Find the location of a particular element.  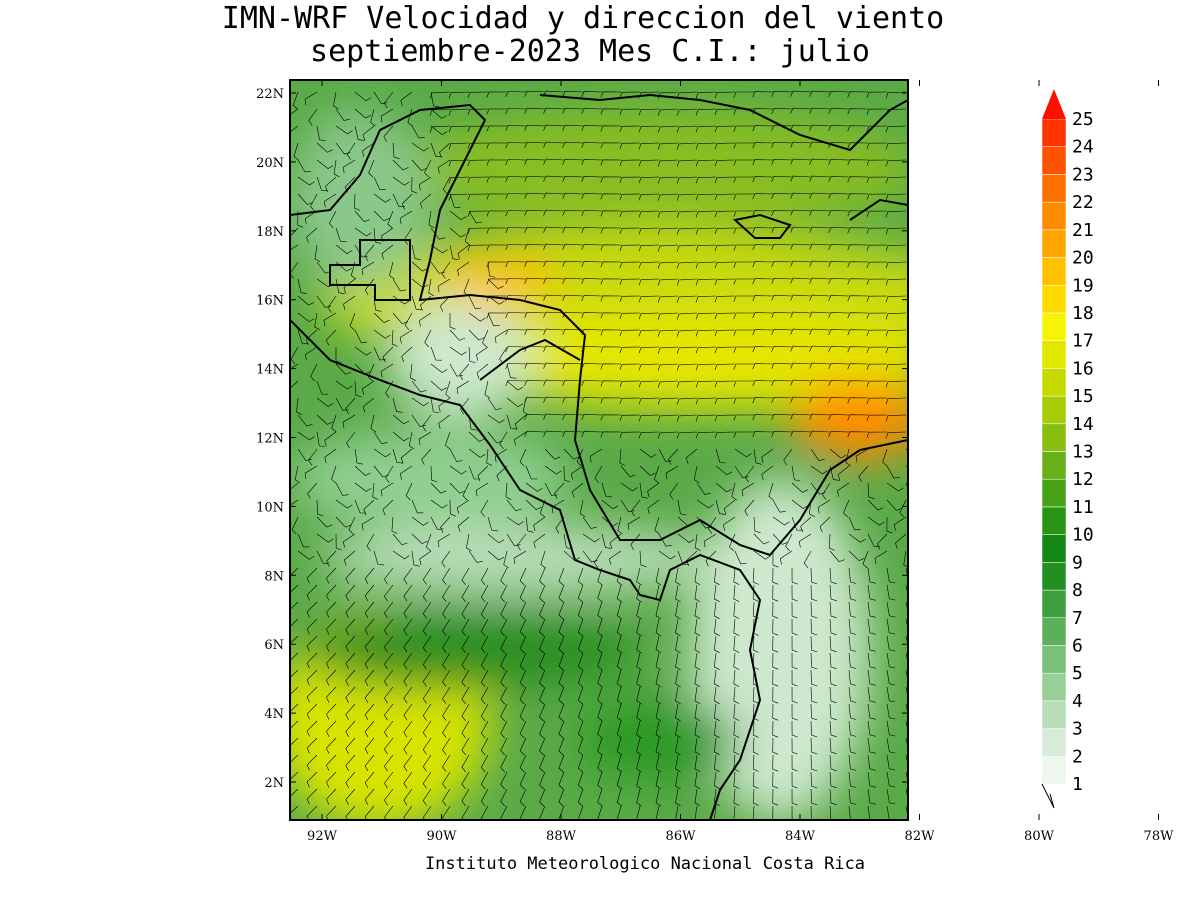

lon-tick-label: 78W is located at coordinates (1159, 836).